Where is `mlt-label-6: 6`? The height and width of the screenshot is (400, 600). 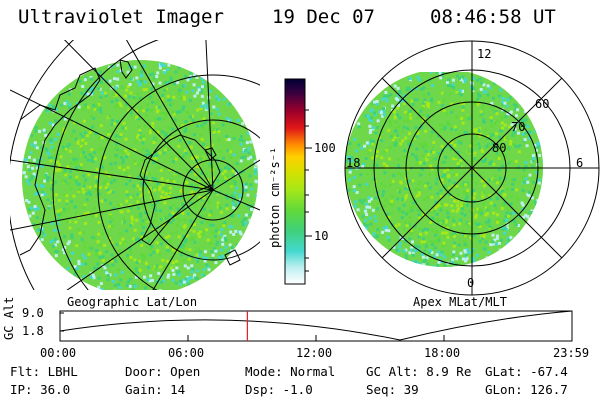
mlt-label-6: 6 is located at coordinates (580, 163).